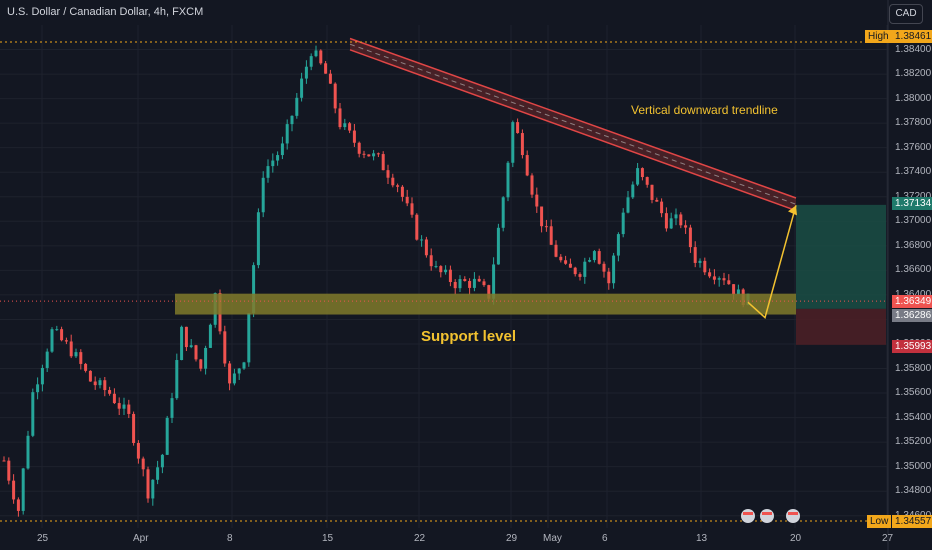 The image size is (932, 550). What do you see at coordinates (796, 538) in the screenshot?
I see `x-tick-label: 20` at bounding box center [796, 538].